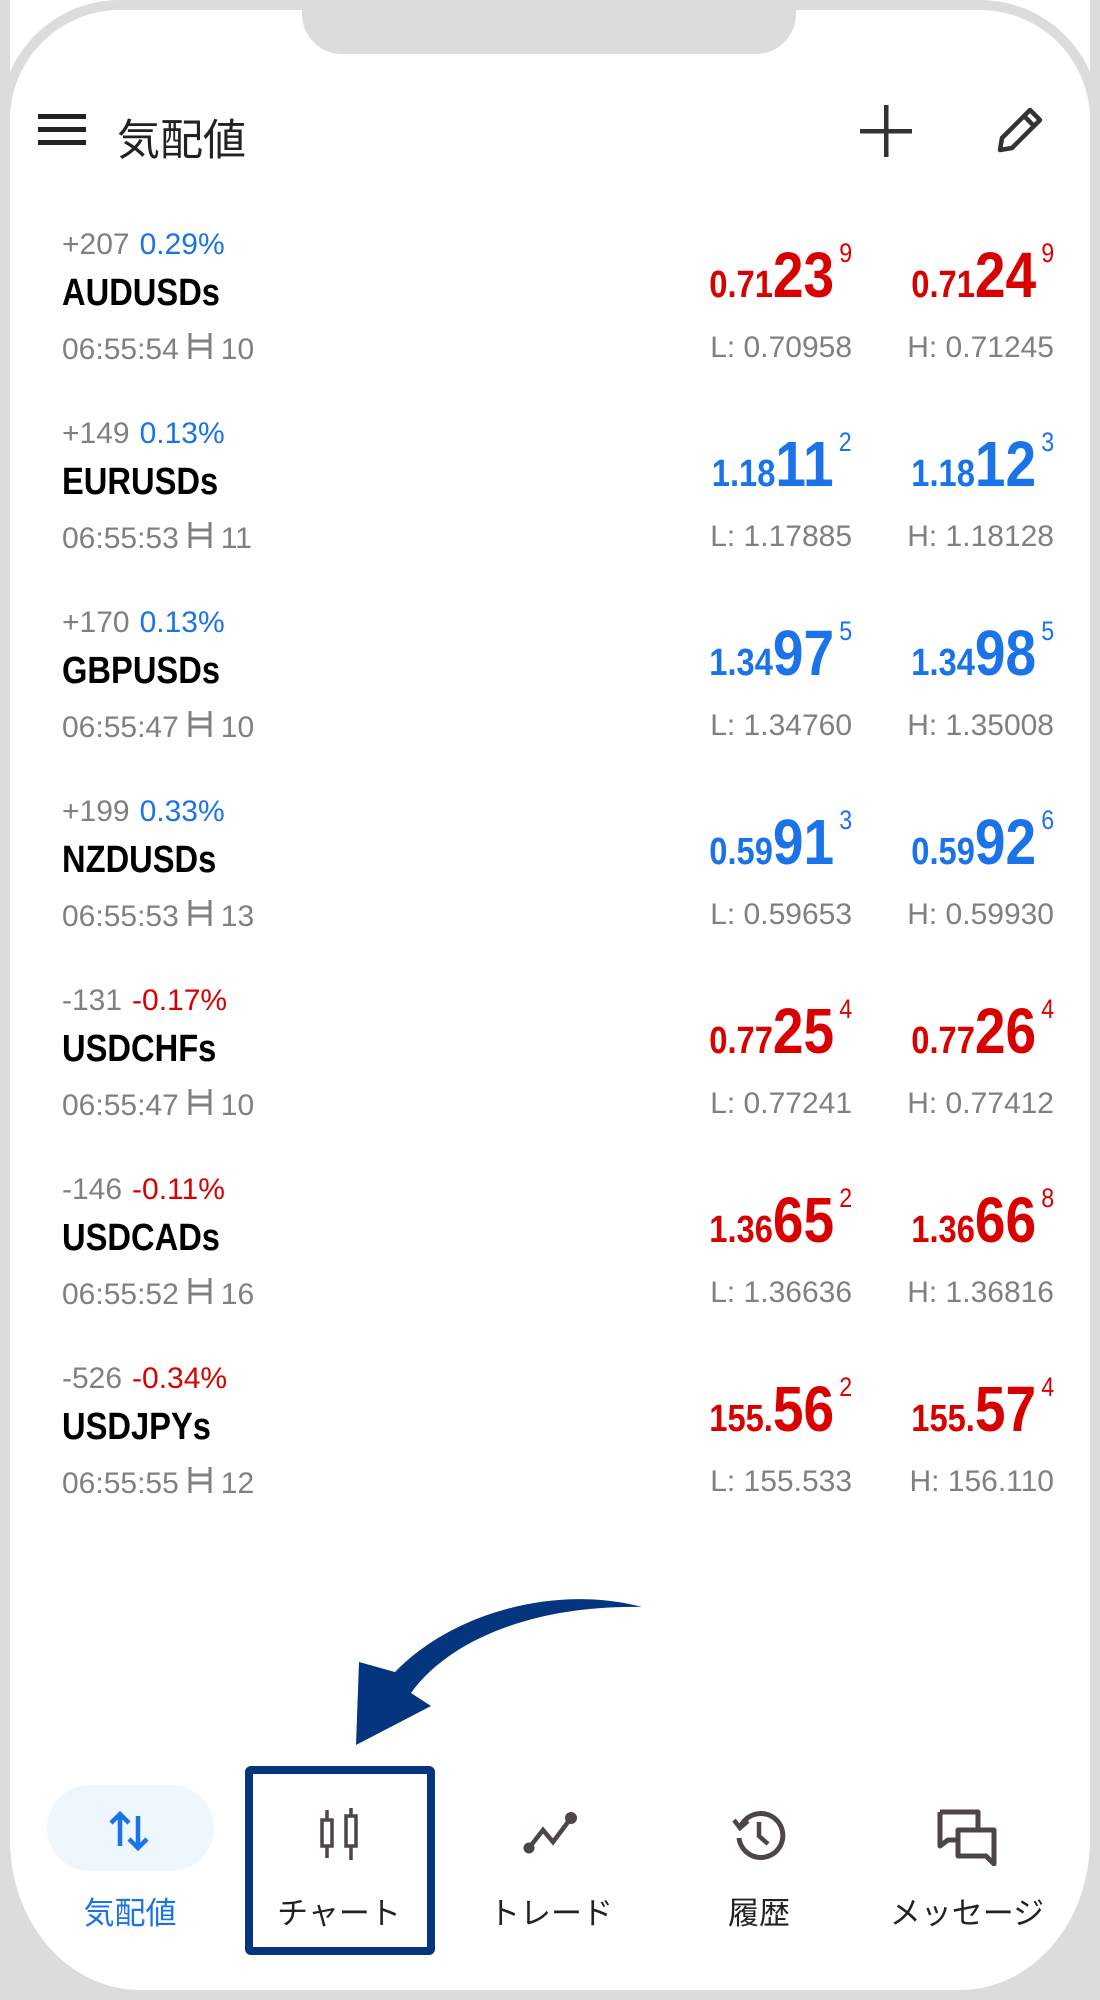 This screenshot has height=2000, width=1100. Describe the element at coordinates (967, 1865) in the screenshot. I see `nav-tab-messages: メッセージ` at that location.